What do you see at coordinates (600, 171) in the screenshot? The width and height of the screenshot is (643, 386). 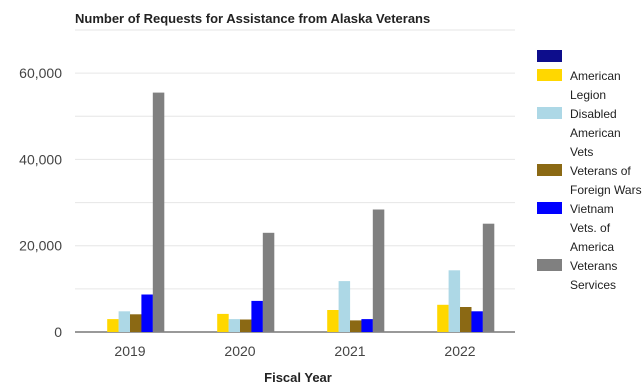 I see `legend-label: Veterans of` at bounding box center [600, 171].